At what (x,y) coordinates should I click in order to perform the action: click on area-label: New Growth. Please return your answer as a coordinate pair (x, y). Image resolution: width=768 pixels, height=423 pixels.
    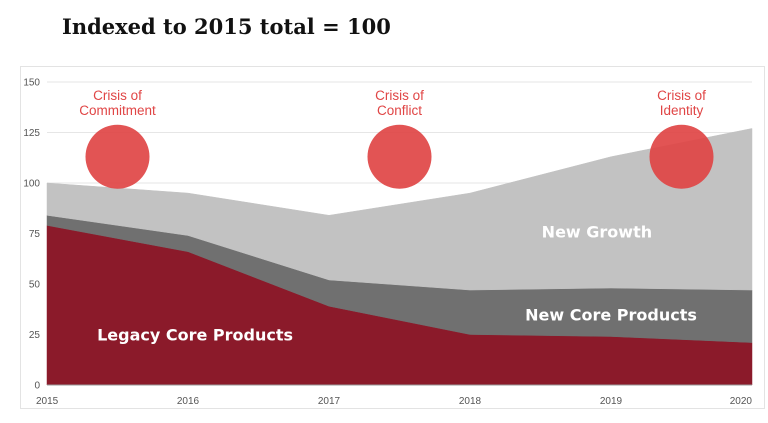
    Looking at the image, I should click on (597, 231).